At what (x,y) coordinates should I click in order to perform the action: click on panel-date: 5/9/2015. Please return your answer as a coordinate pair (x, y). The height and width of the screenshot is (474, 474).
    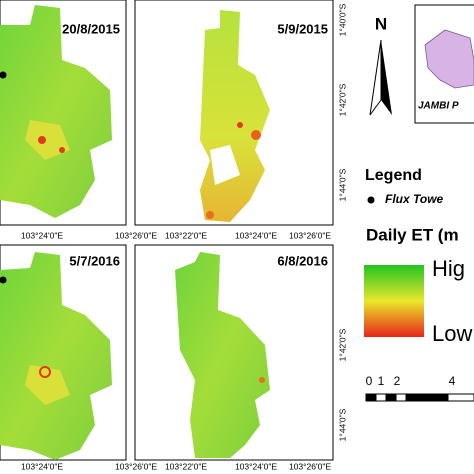
    Looking at the image, I should click on (302, 28).